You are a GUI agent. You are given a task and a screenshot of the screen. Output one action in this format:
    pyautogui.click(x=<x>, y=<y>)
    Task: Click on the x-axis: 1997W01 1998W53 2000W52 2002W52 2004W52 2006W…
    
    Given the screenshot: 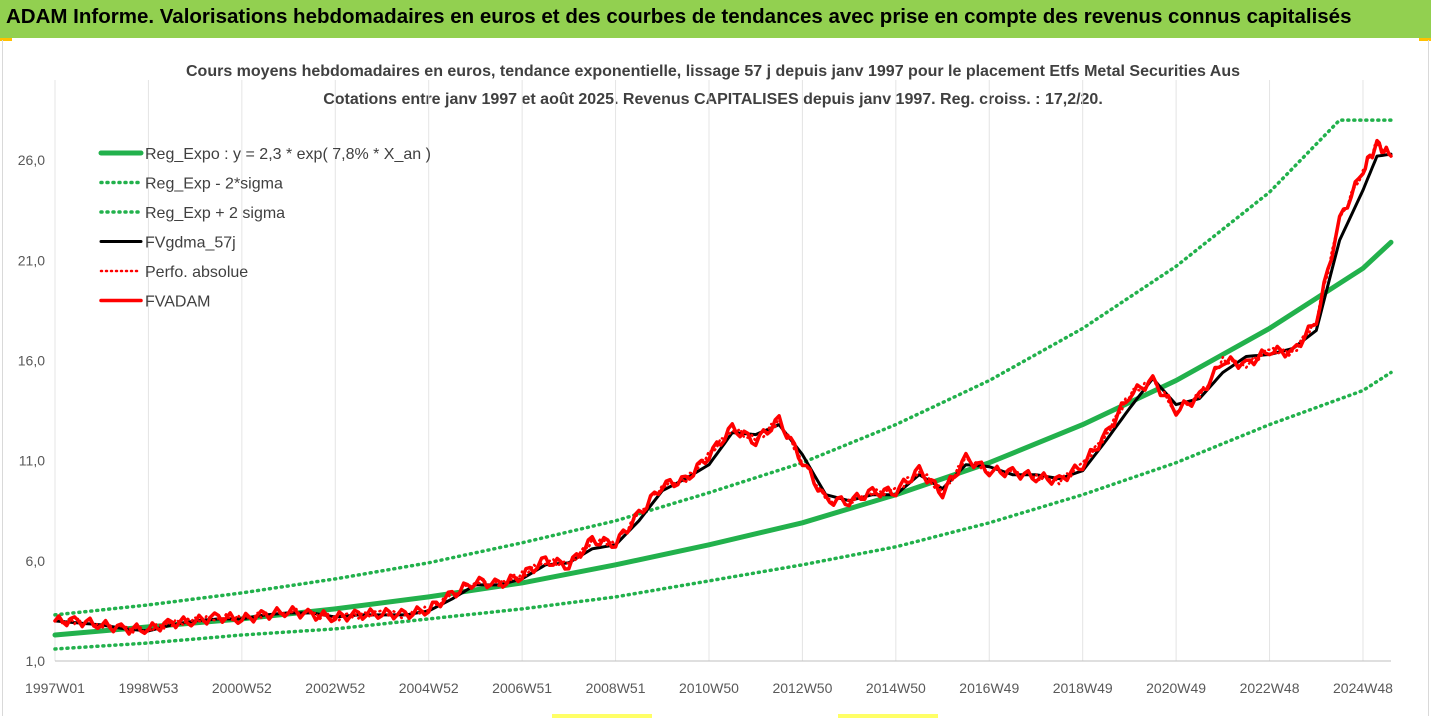 What is the action you would take?
    pyautogui.click(x=709, y=678)
    